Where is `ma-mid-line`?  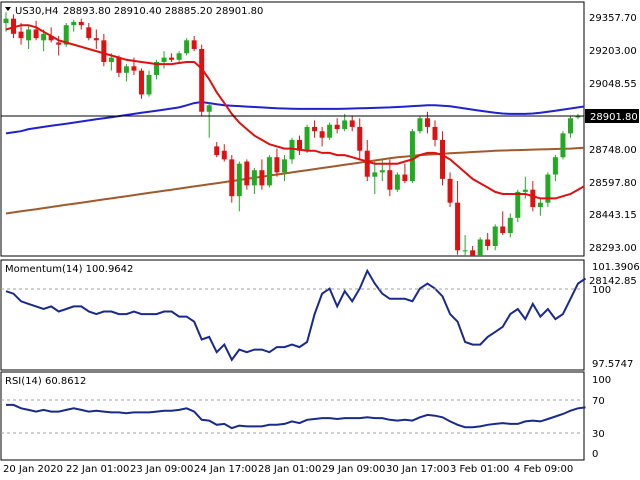
ma-mid-line is located at coordinates (294, 117).